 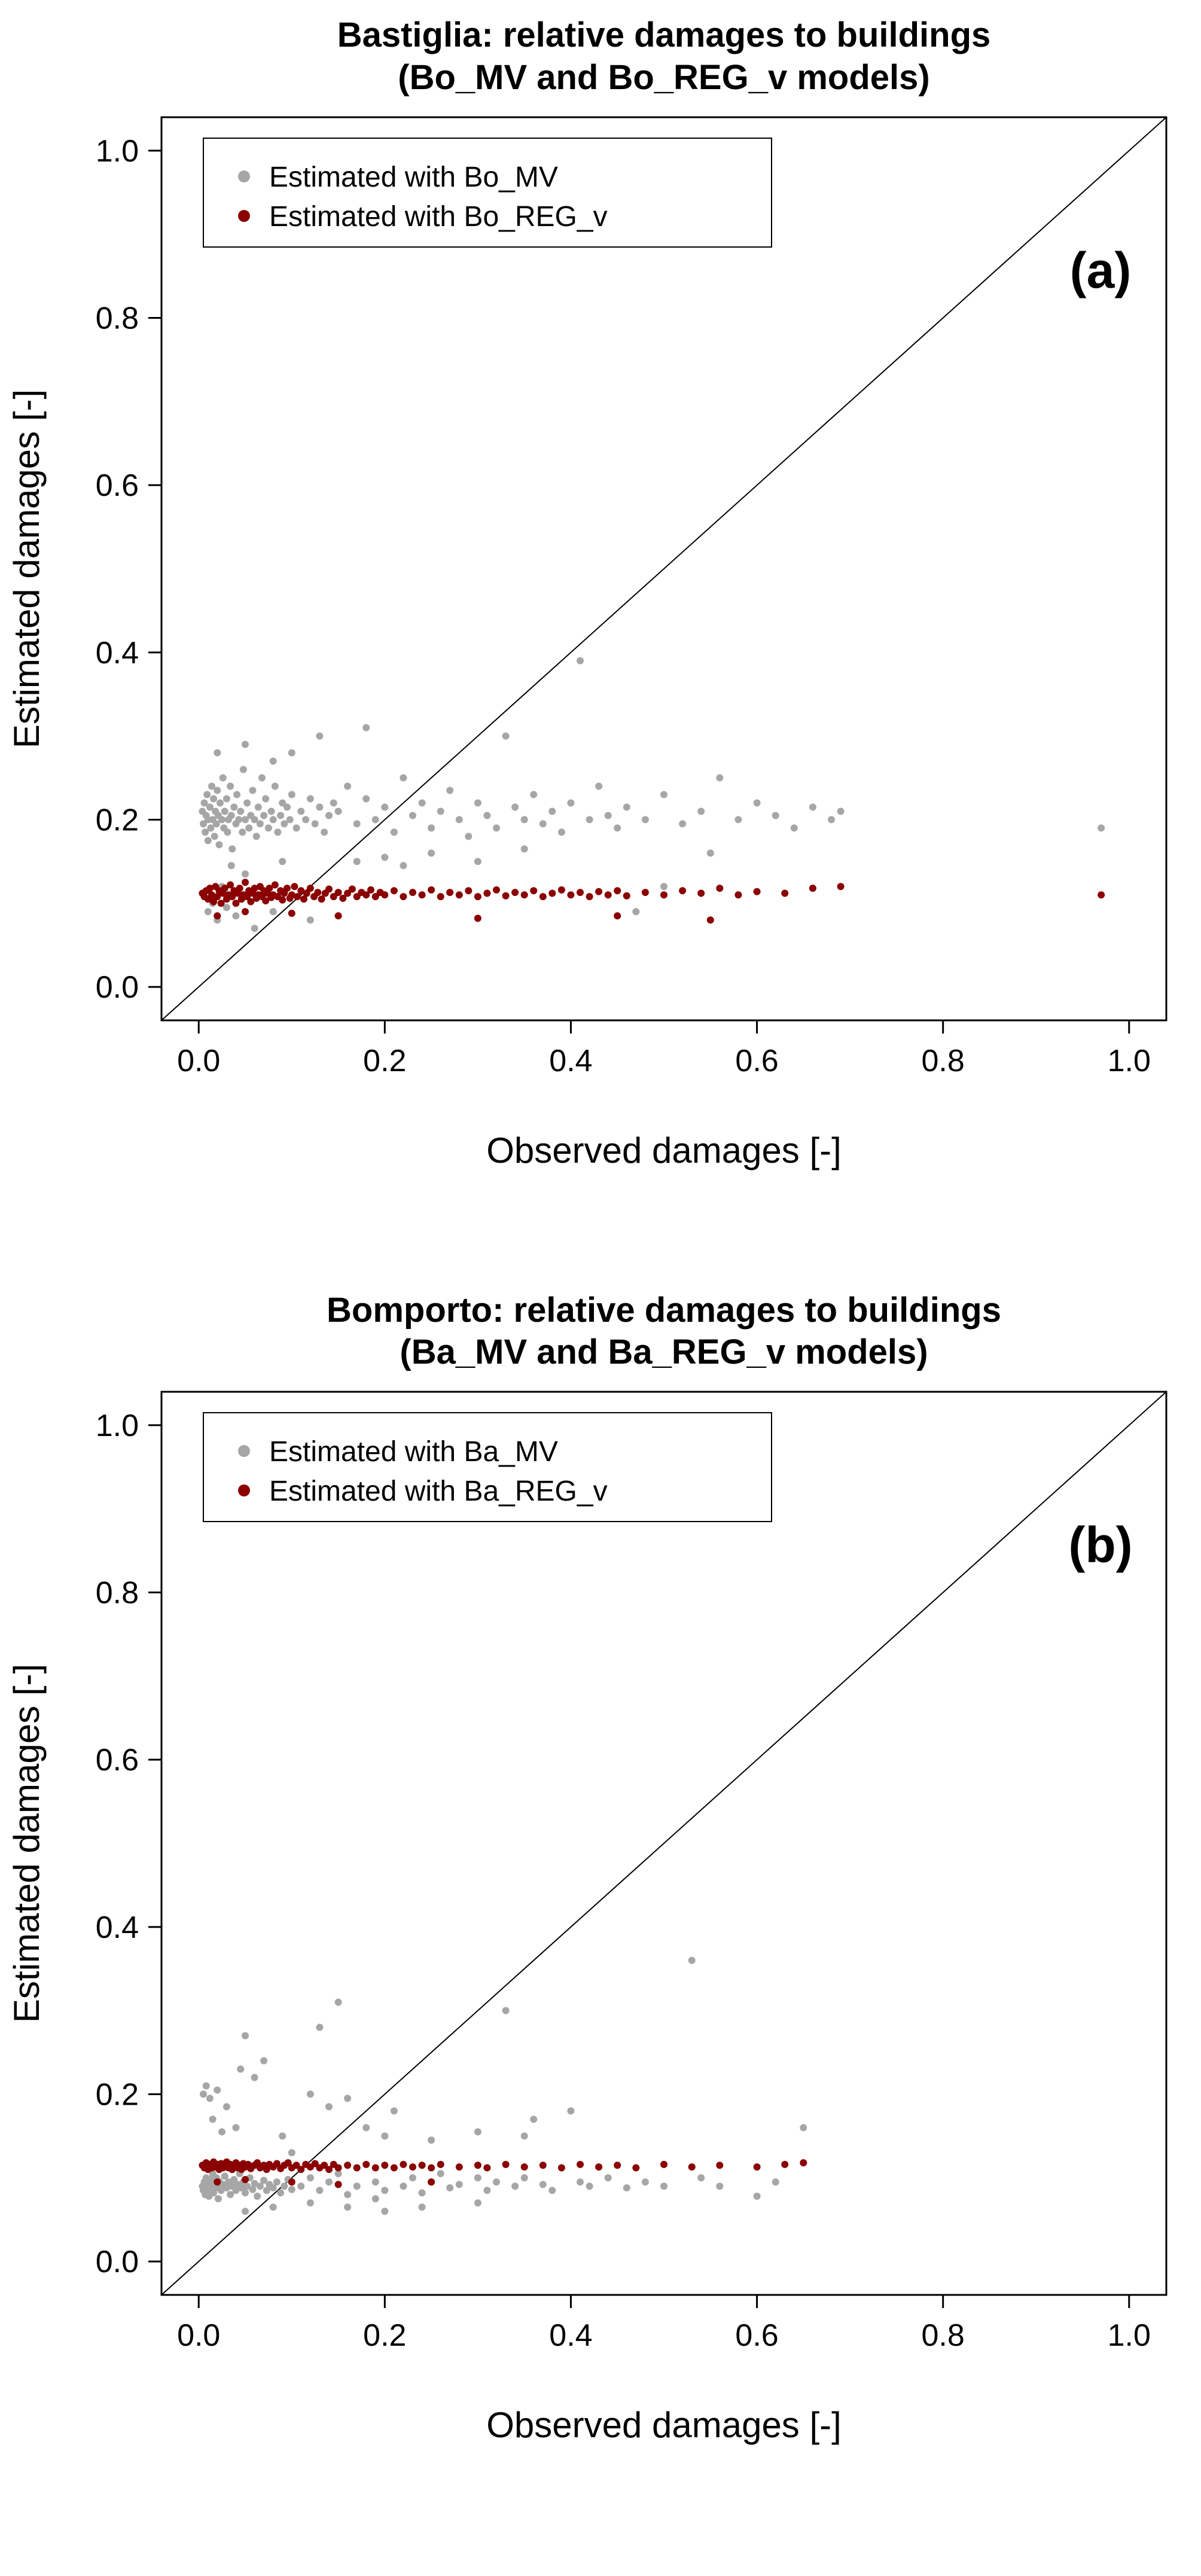 What do you see at coordinates (199, 1061) in the screenshot?
I see `x-tick-label: 0.0` at bounding box center [199, 1061].